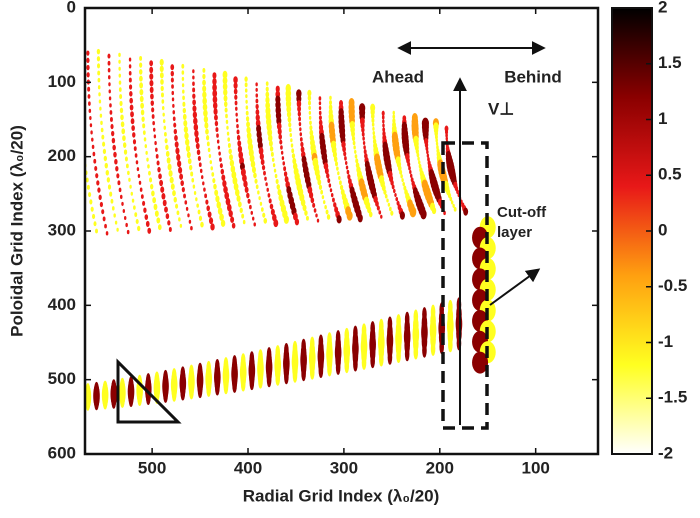 The width and height of the screenshot is (700, 518). I want to click on x-tick-label: 500, so click(152, 467).